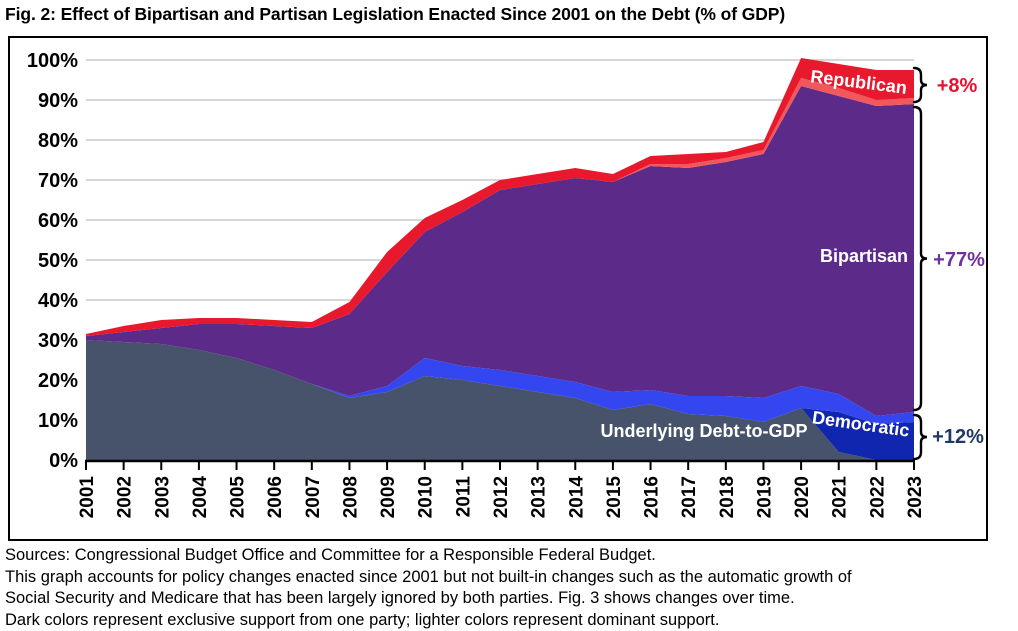 This screenshot has width=1018, height=631. What do you see at coordinates (275, 497) in the screenshot?
I see `x-tick-label: 2006` at bounding box center [275, 497].